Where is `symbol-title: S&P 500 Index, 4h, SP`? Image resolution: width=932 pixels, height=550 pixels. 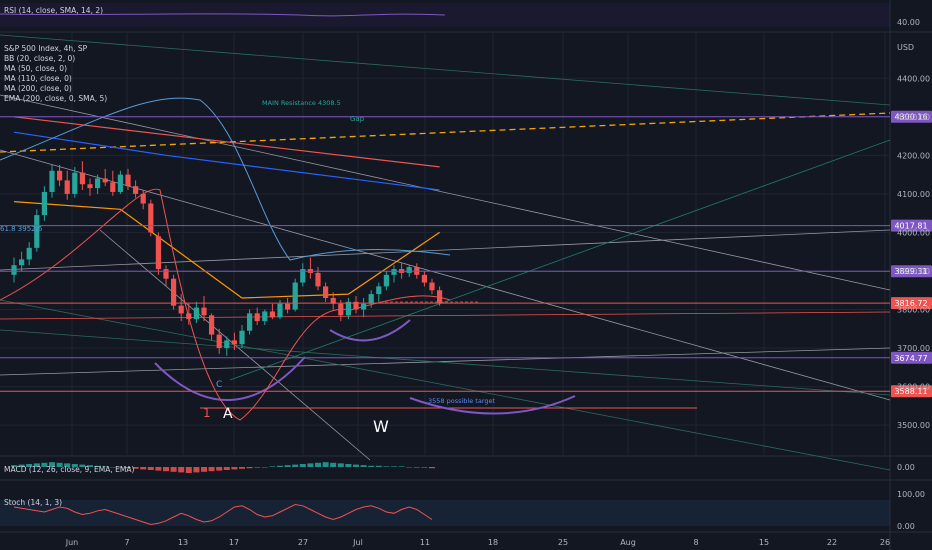 symbol-title: S&P 500 Index, 4h, SP is located at coordinates (46, 48).